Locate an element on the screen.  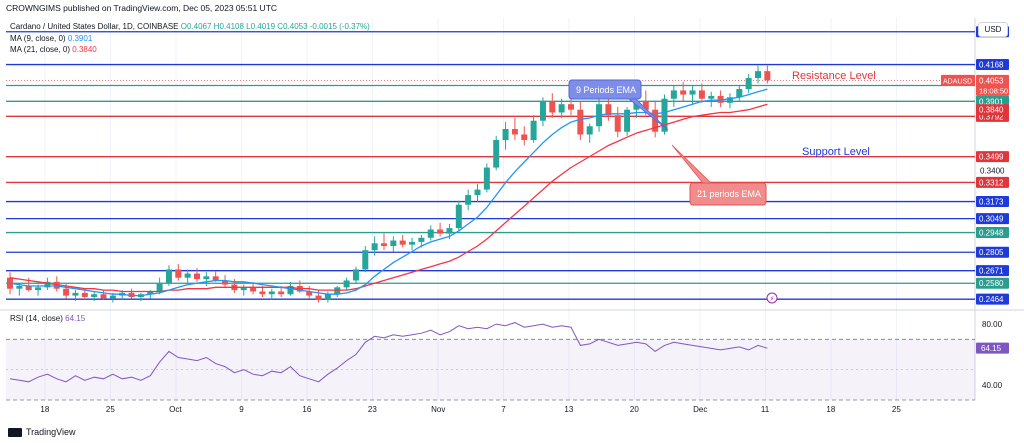
rsi-axis-tick: 80.00 is located at coordinates (992, 324).